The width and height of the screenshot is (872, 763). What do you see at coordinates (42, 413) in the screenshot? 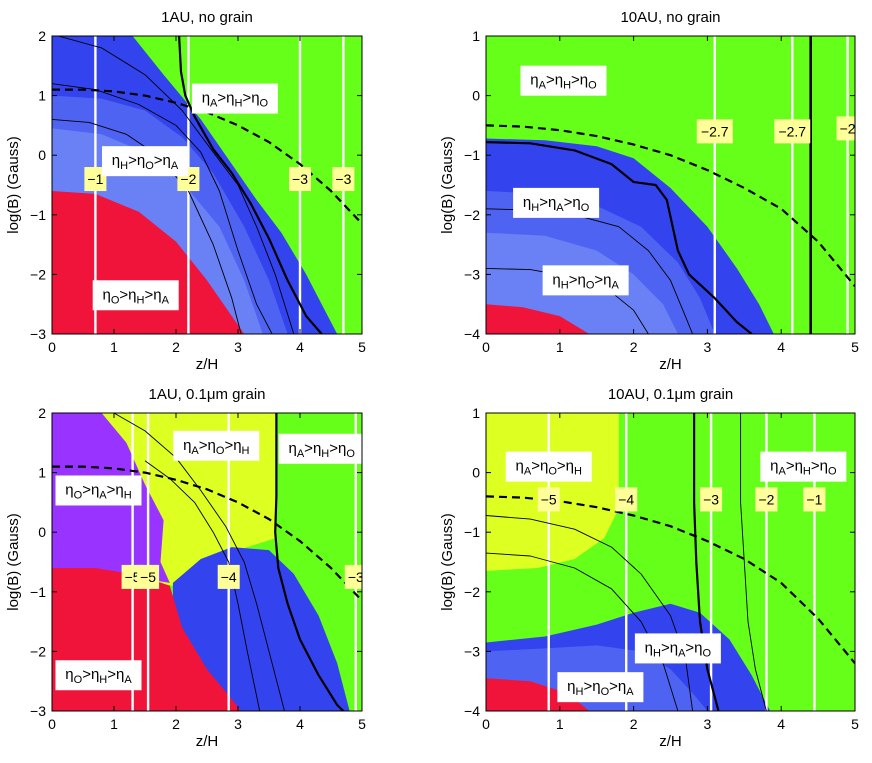
I see `y-tick-label: 2` at bounding box center [42, 413].